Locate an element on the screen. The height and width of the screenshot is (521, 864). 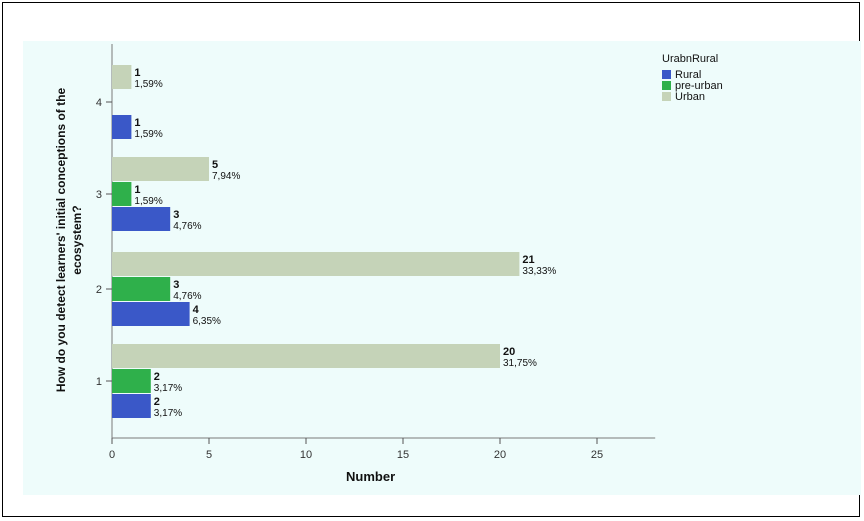
count-label-pre-urban-1: 2 is located at coordinates (157, 377).